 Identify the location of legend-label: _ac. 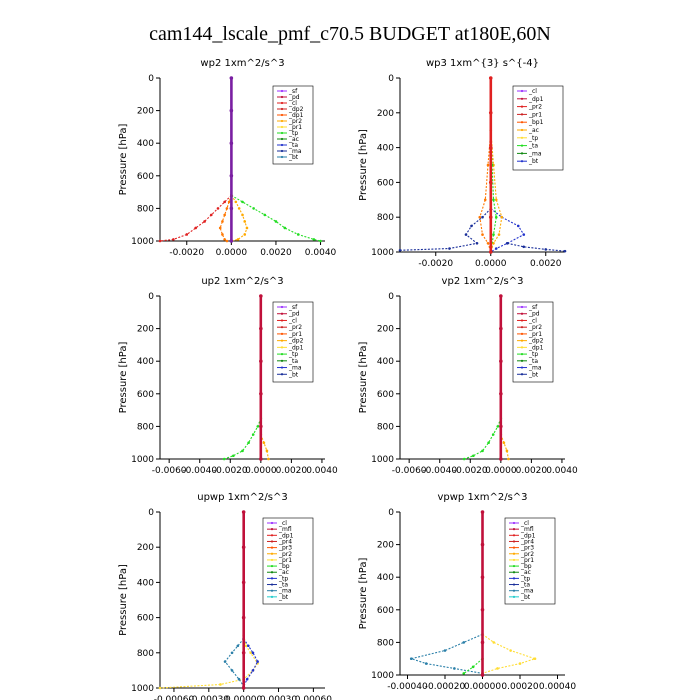
(525, 572).